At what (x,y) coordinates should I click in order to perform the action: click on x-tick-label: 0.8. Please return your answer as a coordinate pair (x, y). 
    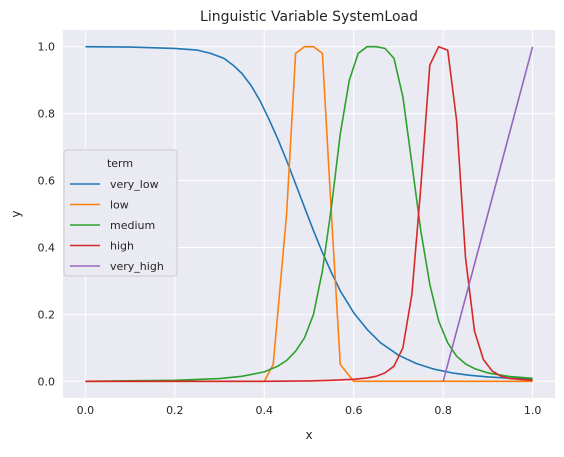
    Looking at the image, I should click on (443, 410).